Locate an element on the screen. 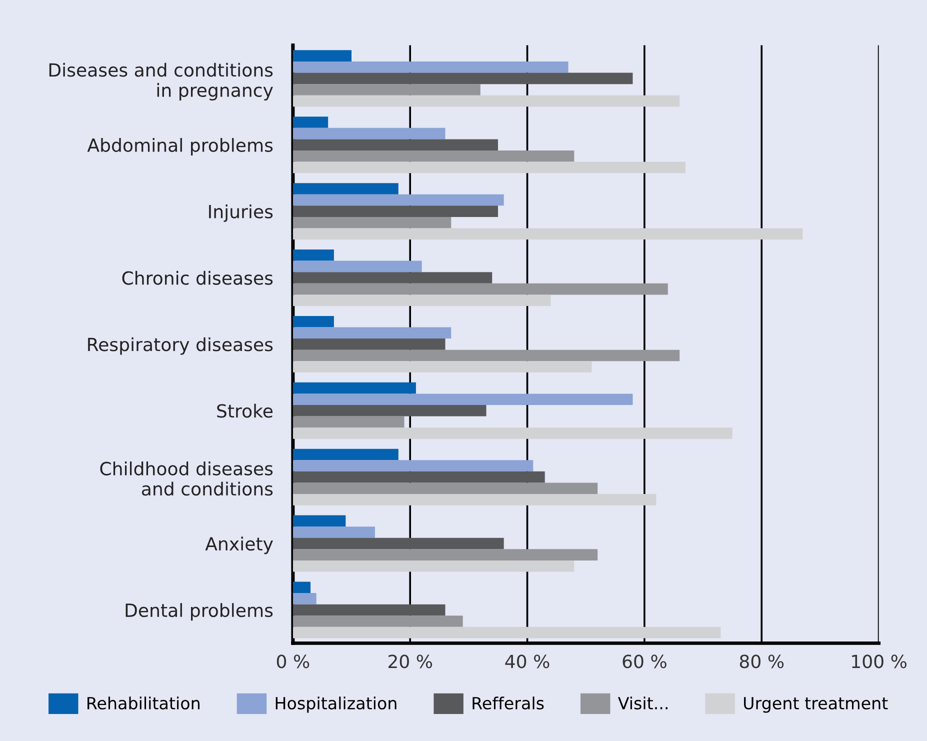 The height and width of the screenshot is (741, 927). y-tick-label: Diseases and condtitions in pregnancy is located at coordinates (161, 81).